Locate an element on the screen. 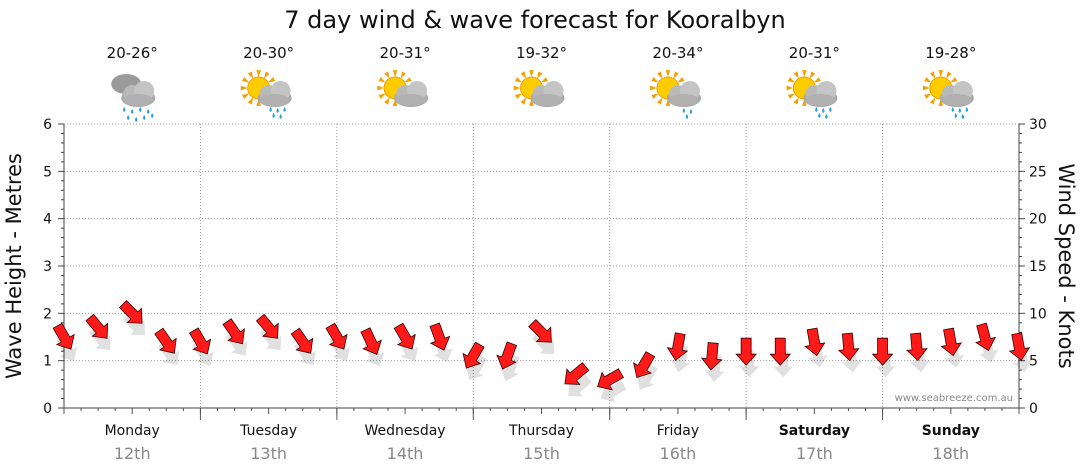  day-name-label: Friday is located at coordinates (678, 431).